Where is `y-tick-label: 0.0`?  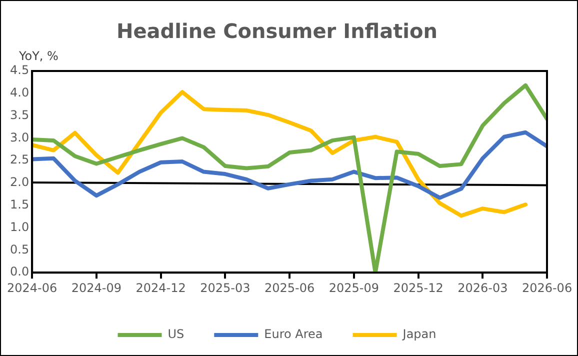 y-tick-label: 0.0 is located at coordinates (20, 271).